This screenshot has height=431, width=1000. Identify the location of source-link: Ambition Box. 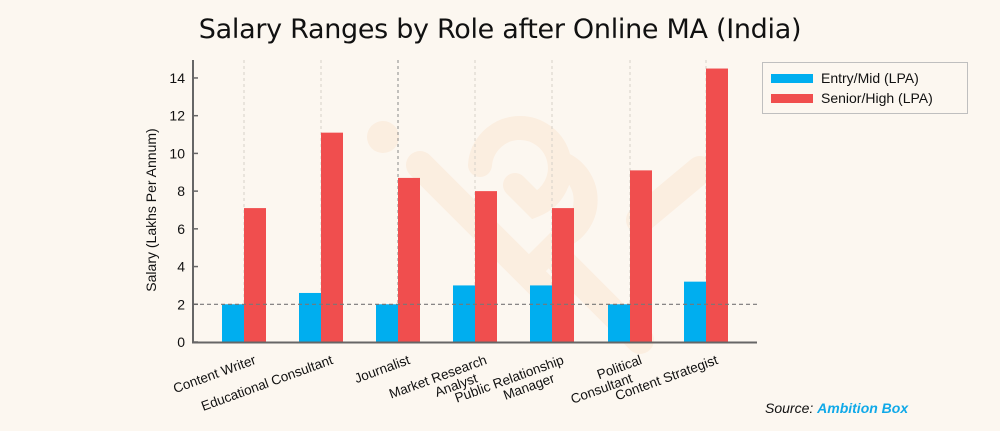
(863, 408).